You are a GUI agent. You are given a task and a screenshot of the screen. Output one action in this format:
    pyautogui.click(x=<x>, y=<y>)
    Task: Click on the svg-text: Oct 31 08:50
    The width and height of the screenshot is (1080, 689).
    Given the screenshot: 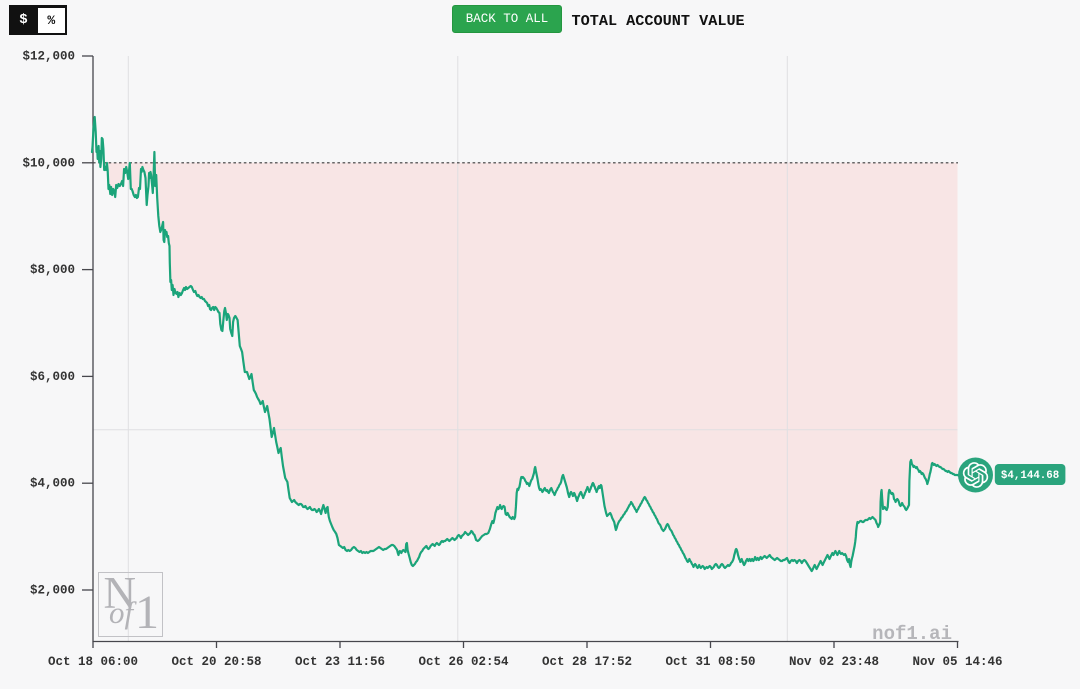 What is the action you would take?
    pyautogui.click(x=710, y=662)
    